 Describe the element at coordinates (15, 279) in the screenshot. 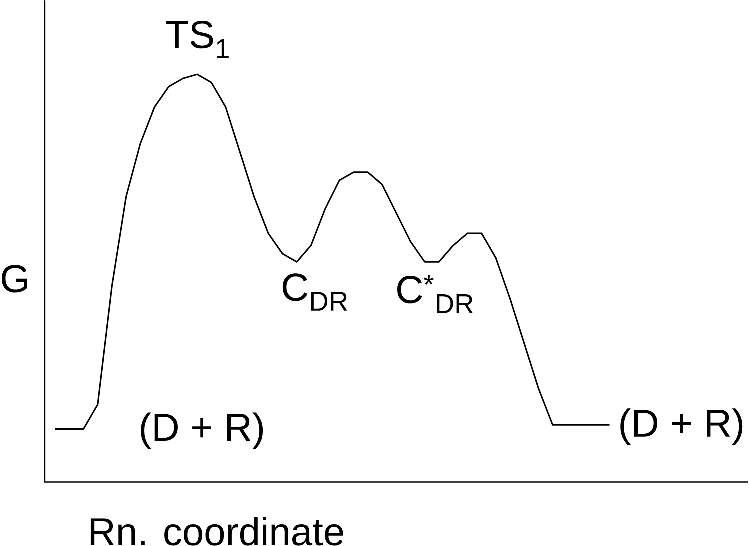

I see `y-axis-title: G` at that location.